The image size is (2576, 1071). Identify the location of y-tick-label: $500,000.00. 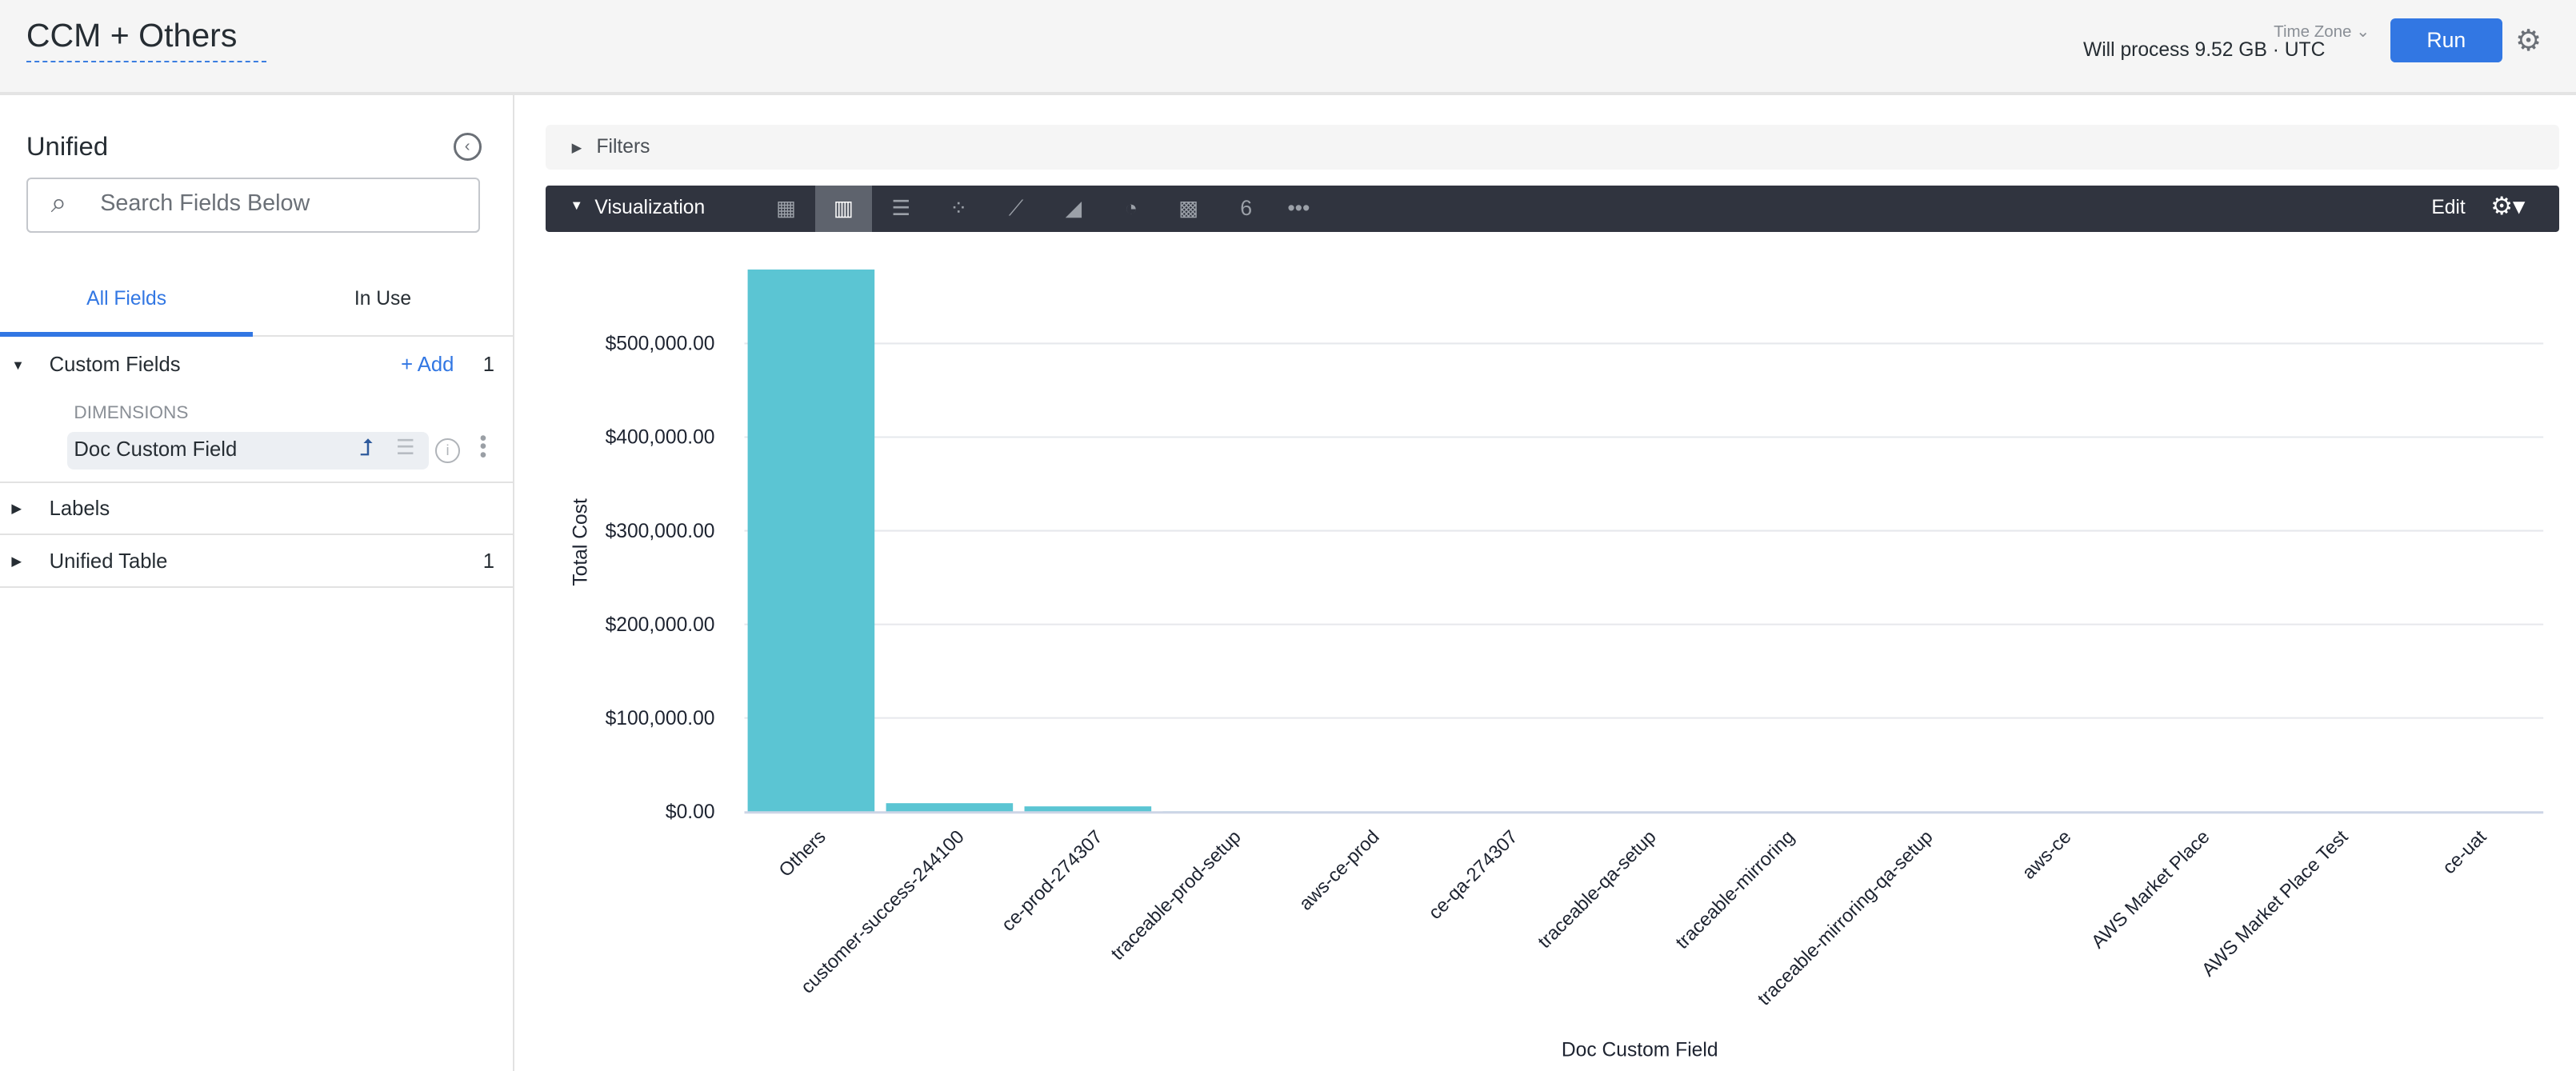
(659, 343).